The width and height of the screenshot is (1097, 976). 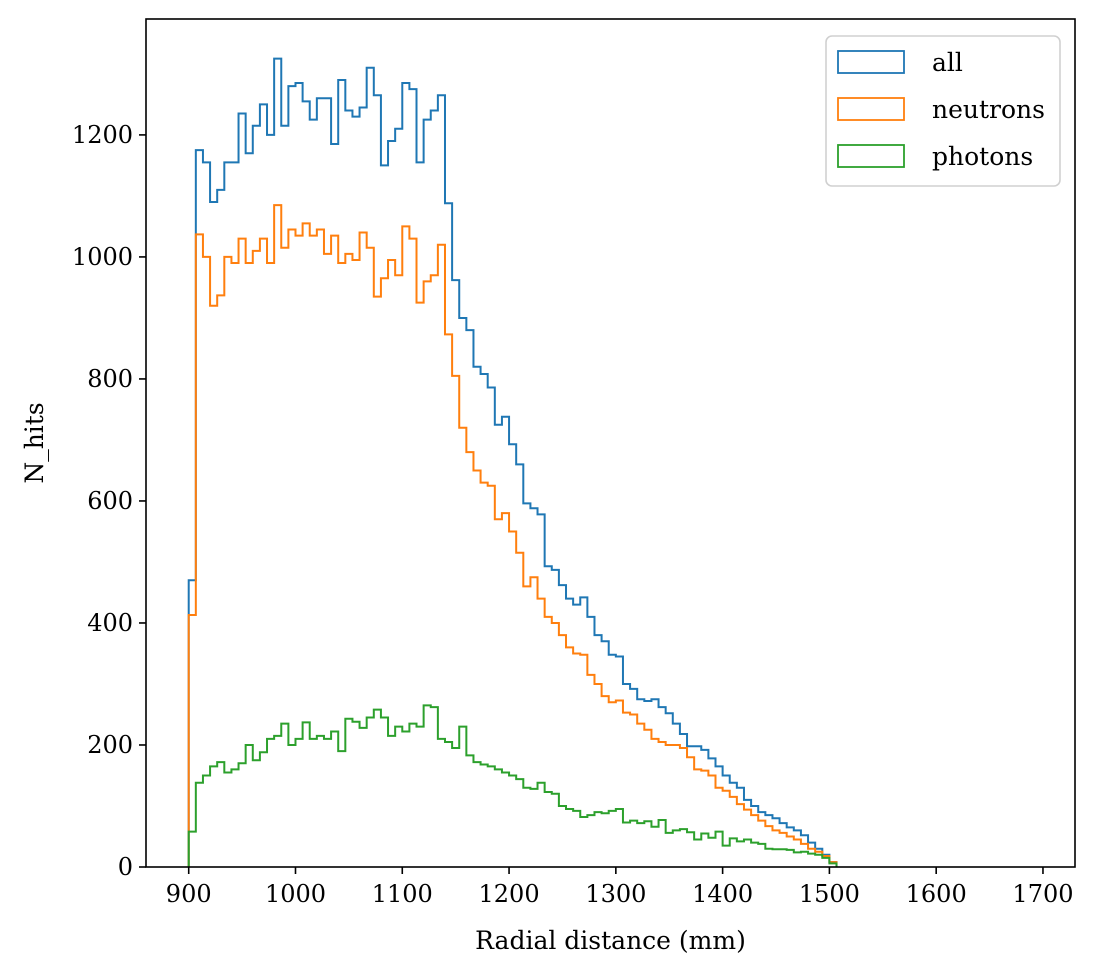 I want to click on y-axis: 0 200 400 600 800 1000 1200, so click(x=109, y=501).